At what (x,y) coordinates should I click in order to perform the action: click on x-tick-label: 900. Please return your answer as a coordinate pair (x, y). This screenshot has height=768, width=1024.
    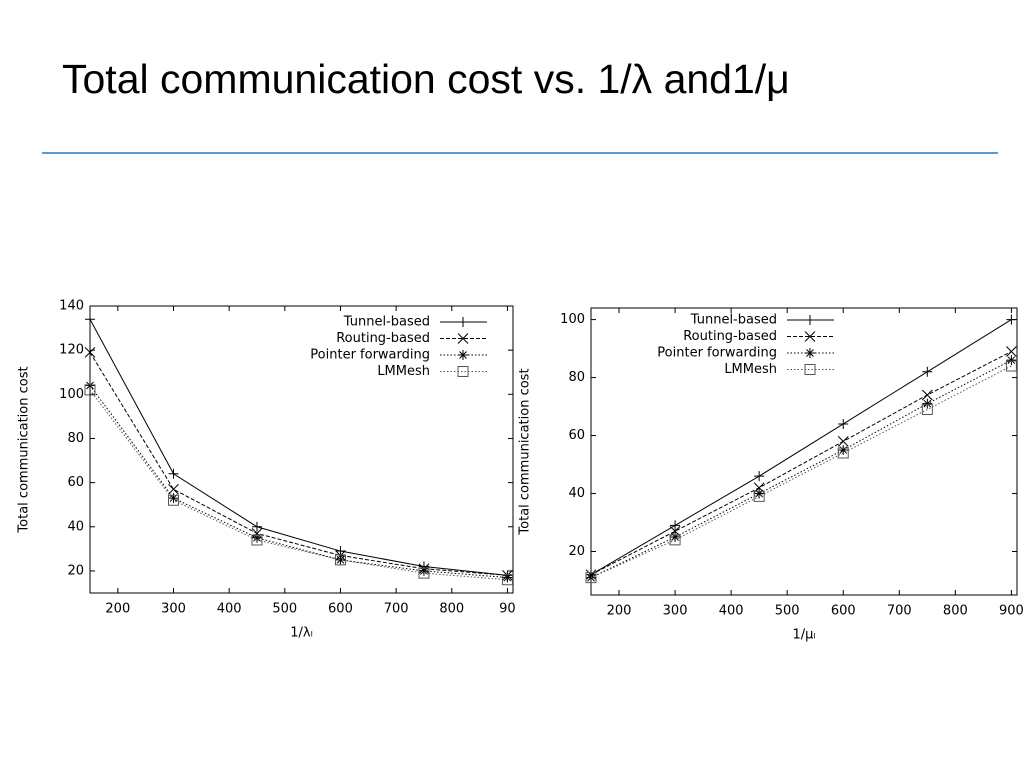
    Looking at the image, I should click on (1011, 611).